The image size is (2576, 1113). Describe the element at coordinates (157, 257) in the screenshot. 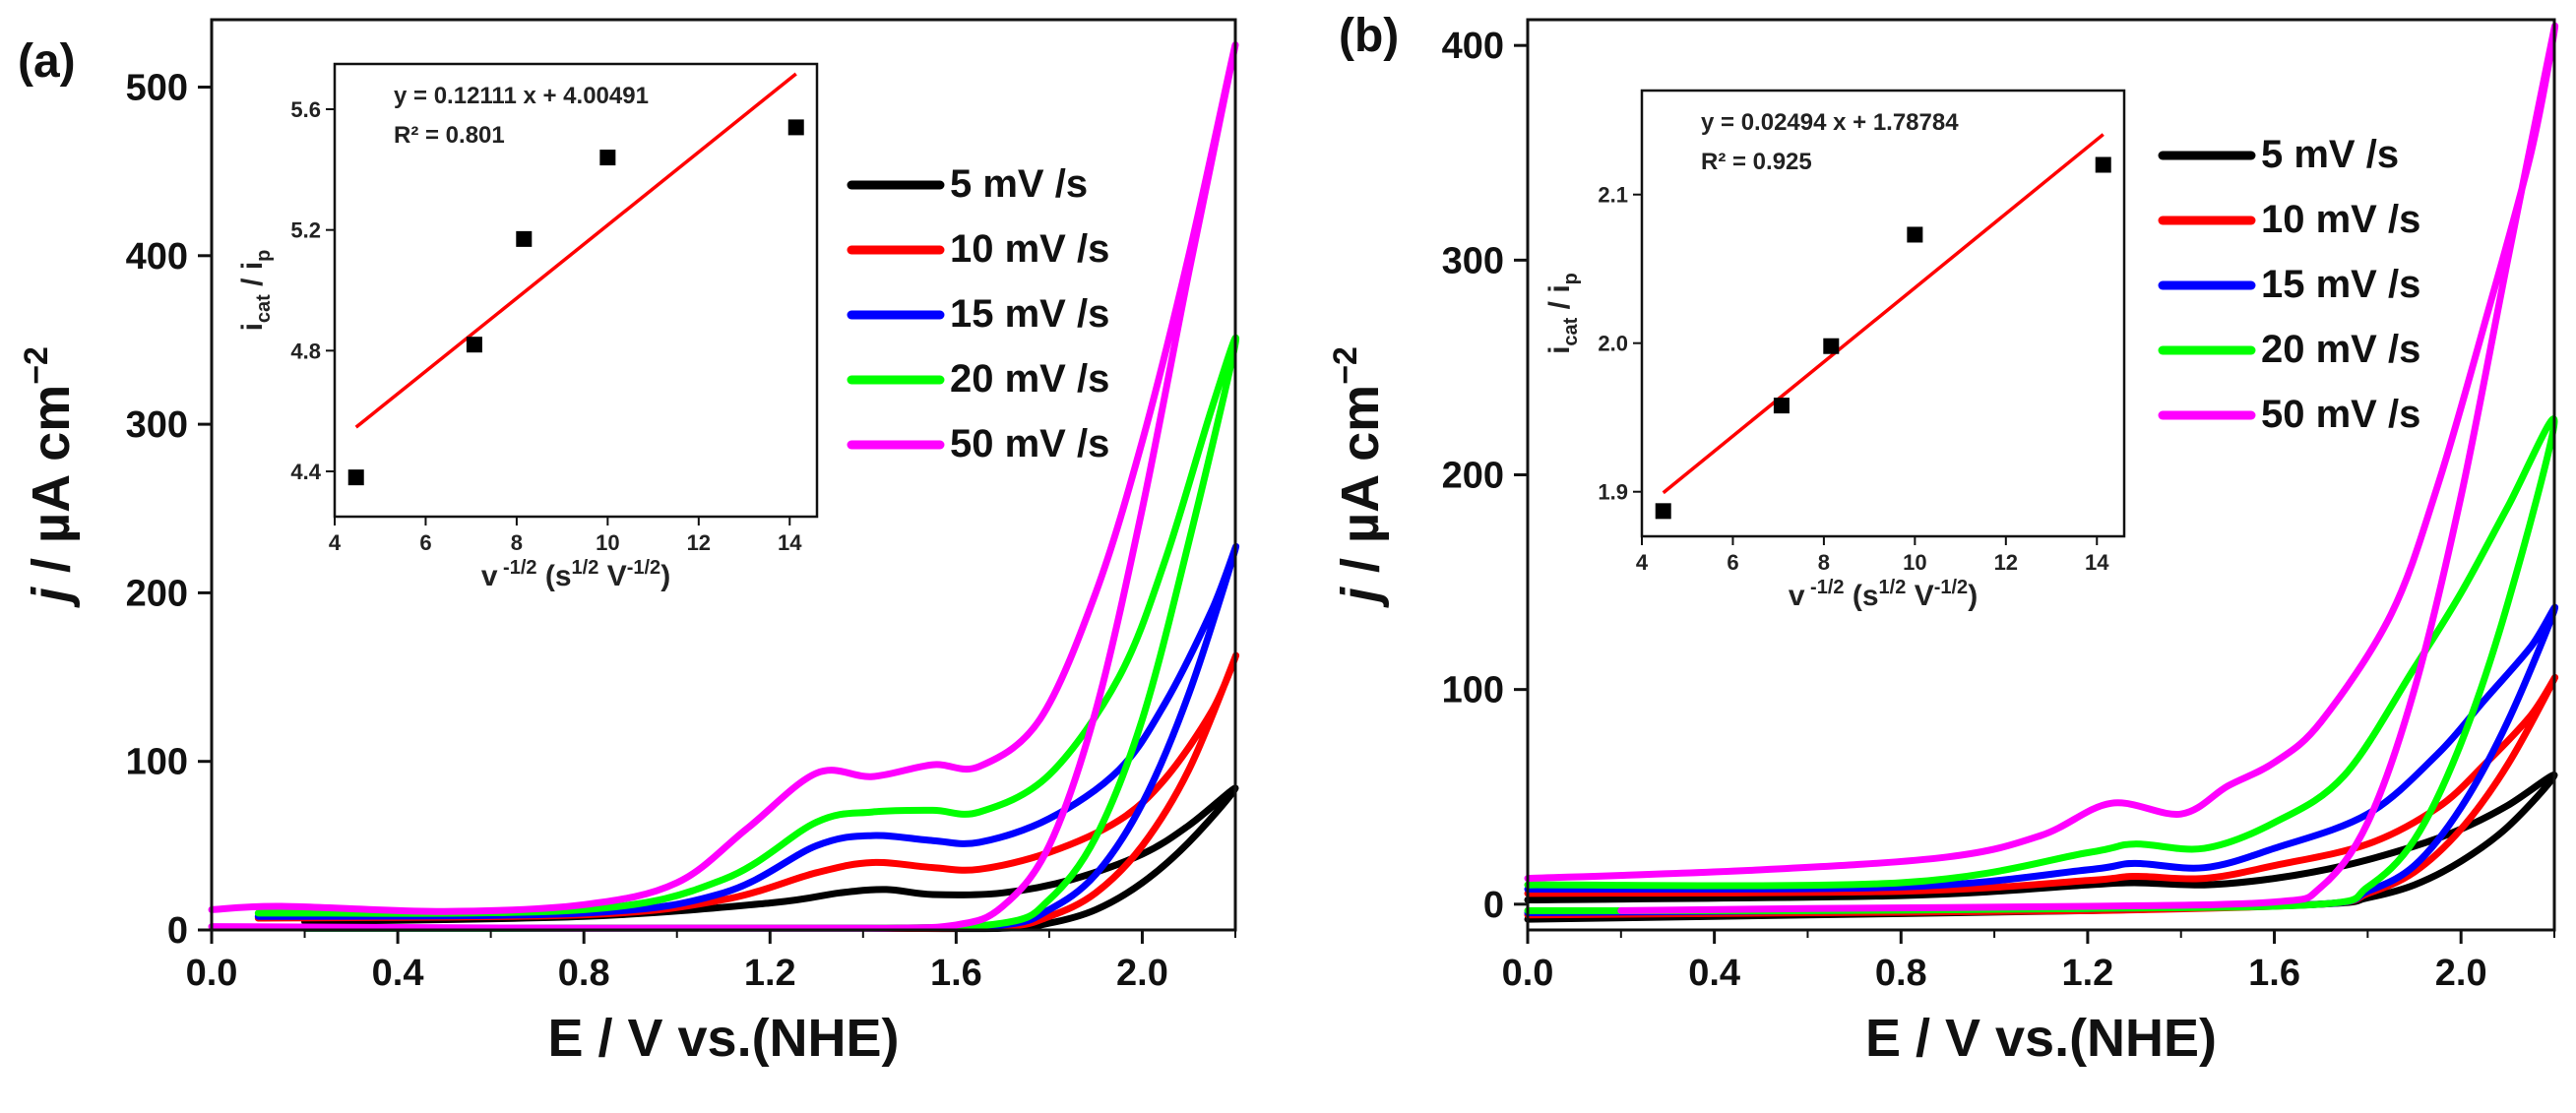

I see `y-tick-label: 400` at that location.